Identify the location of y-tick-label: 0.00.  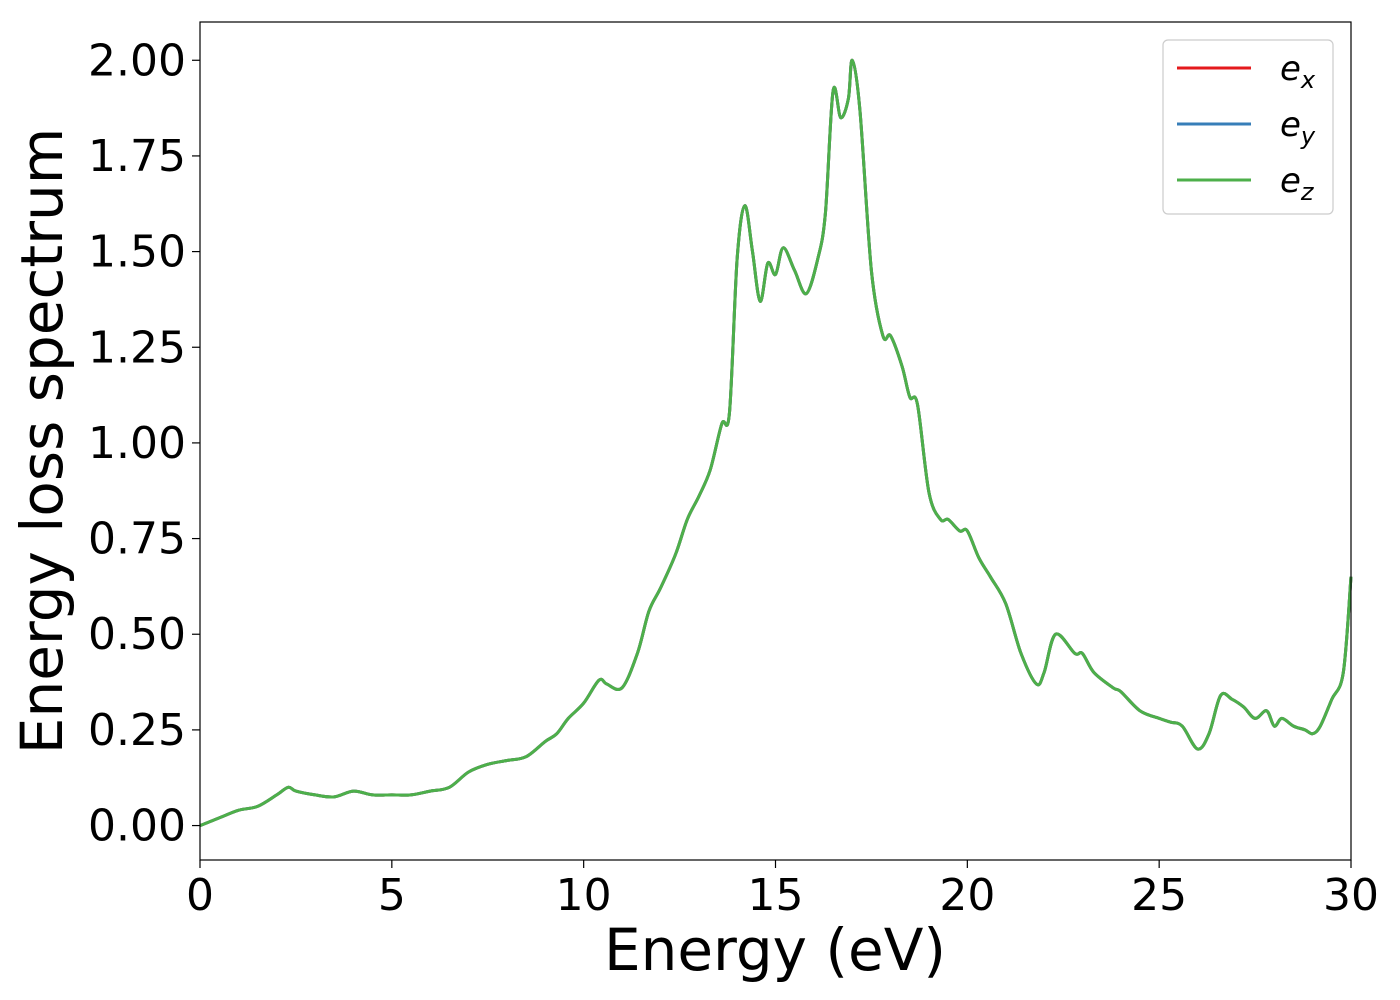
(137, 826).